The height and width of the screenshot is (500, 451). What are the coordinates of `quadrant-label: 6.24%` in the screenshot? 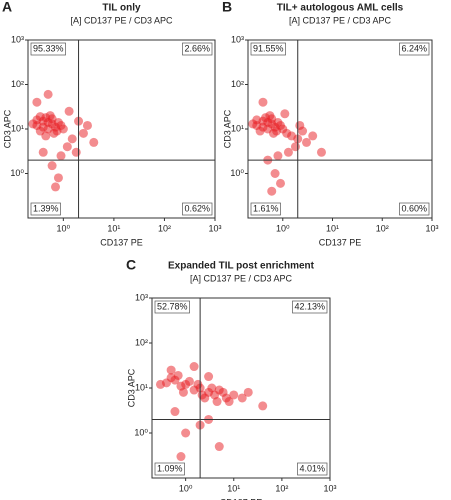 It's located at (414, 48).